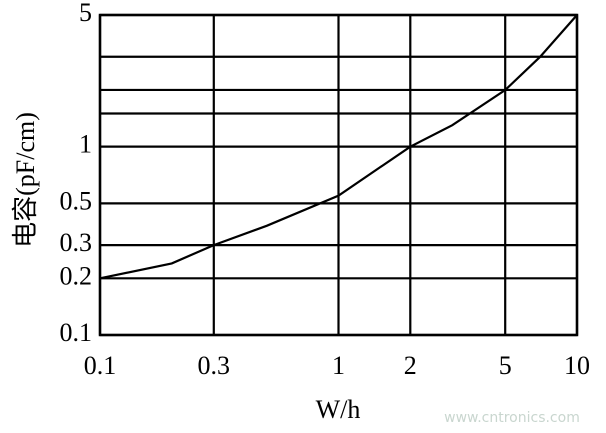 This screenshot has height=433, width=606. I want to click on x-tick-label: 0.1, so click(100, 365).